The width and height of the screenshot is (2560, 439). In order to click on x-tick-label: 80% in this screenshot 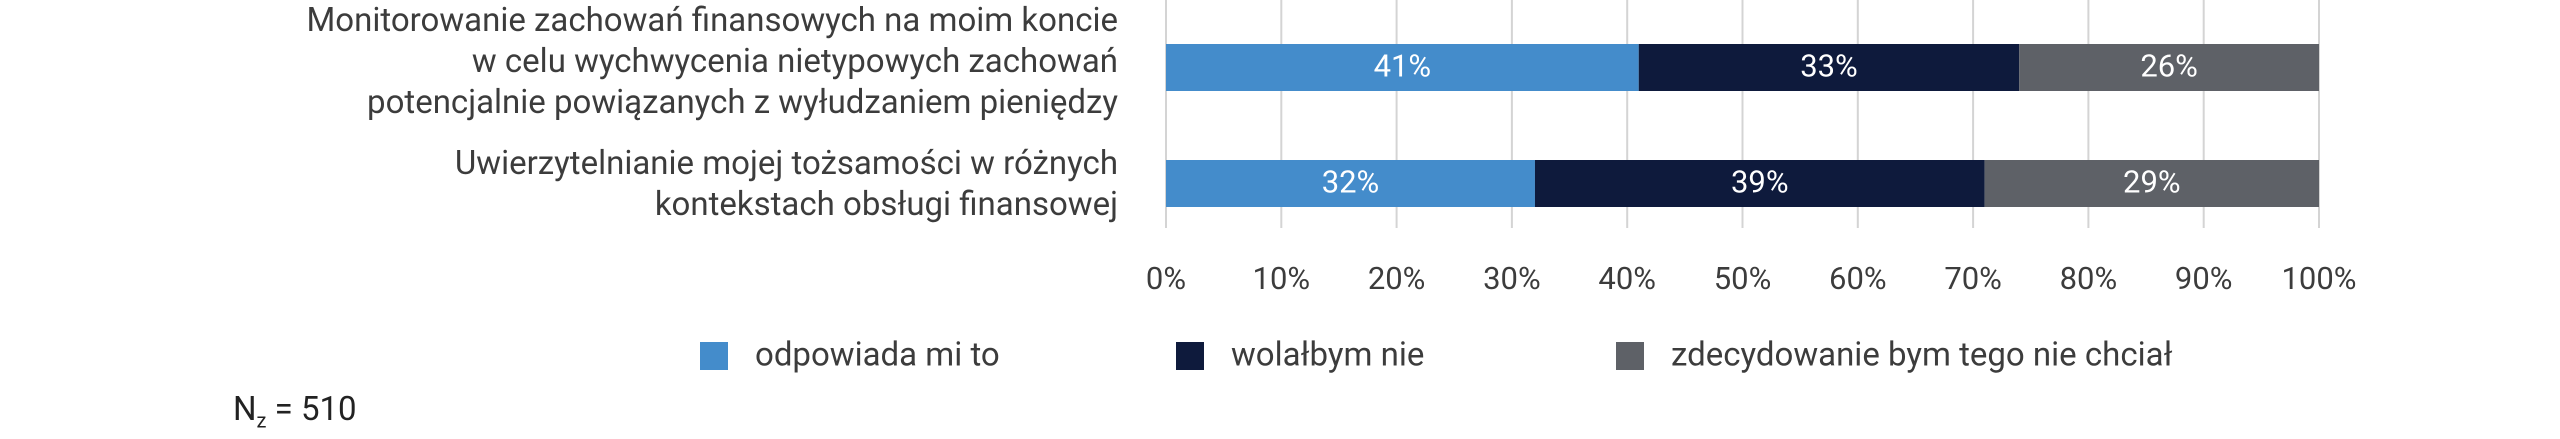, I will do `click(2089, 278)`.